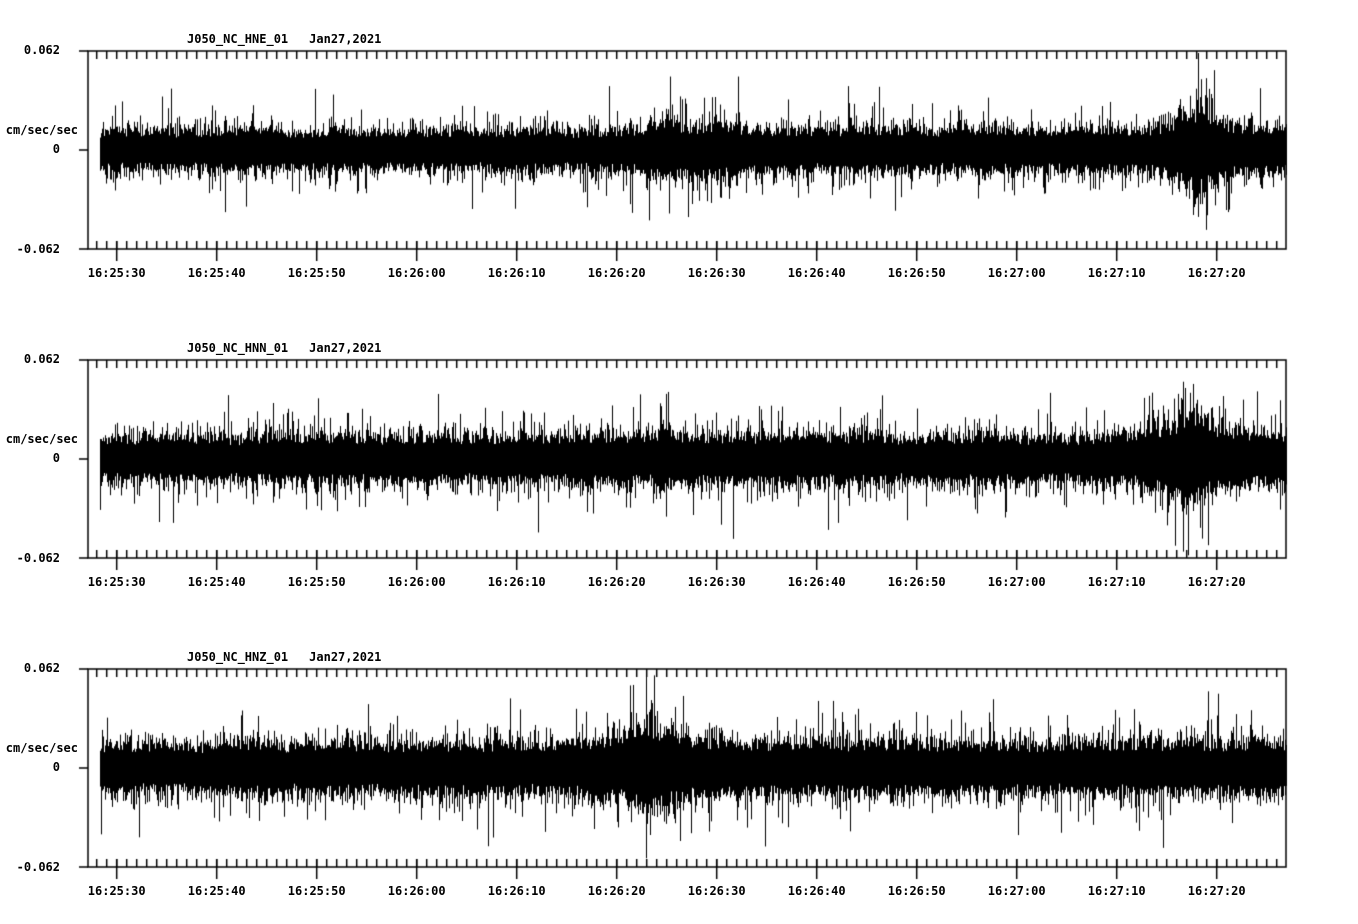 This screenshot has height=924, width=1358. I want to click on trace-title: J050_NC_HNZ_01 Jan27,2021, so click(284, 657).